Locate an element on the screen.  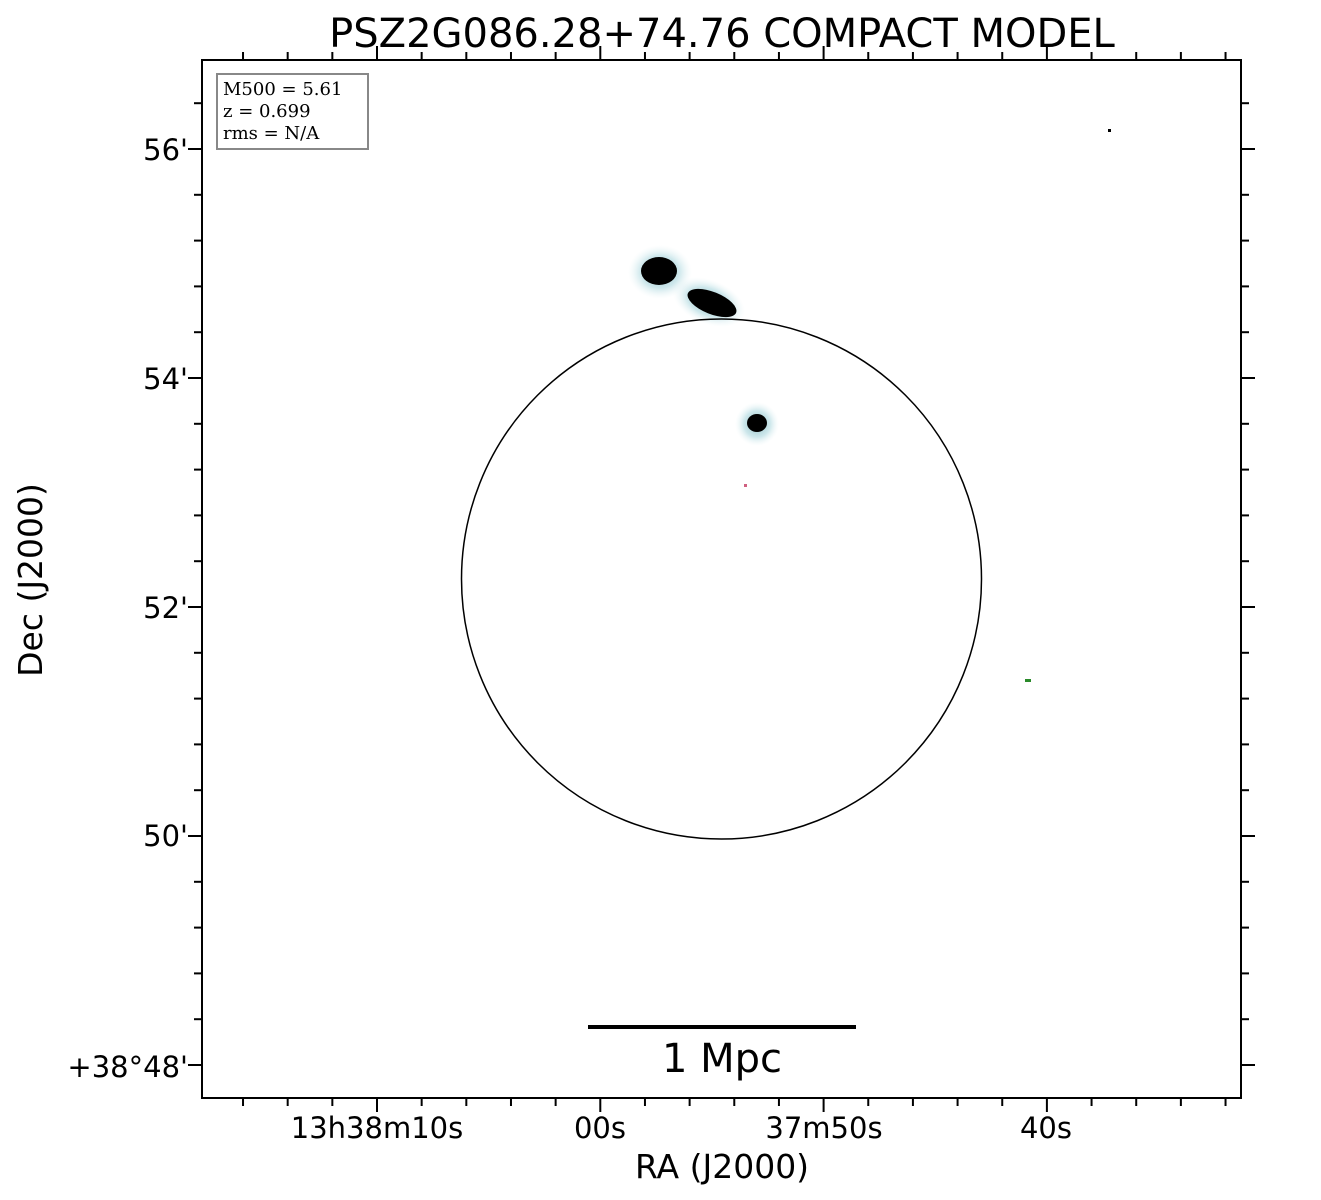
scalebar-label: 1 Mpc is located at coordinates (722, 1059).